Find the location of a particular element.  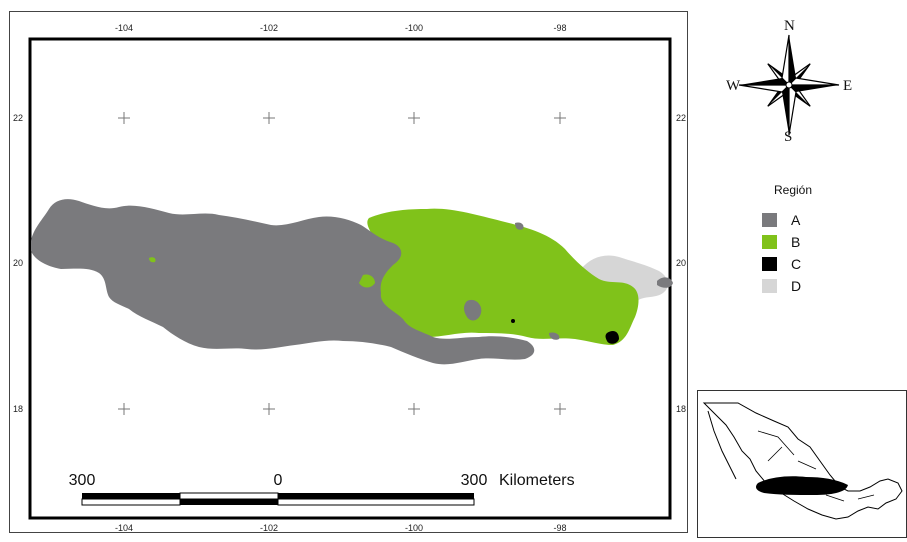

lat-tick-left: 20 is located at coordinates (18, 263).